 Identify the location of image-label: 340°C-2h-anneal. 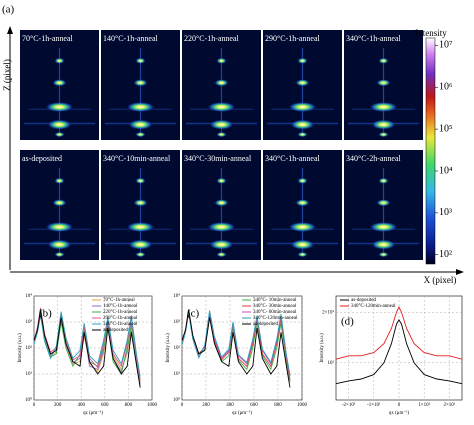
(374, 158).